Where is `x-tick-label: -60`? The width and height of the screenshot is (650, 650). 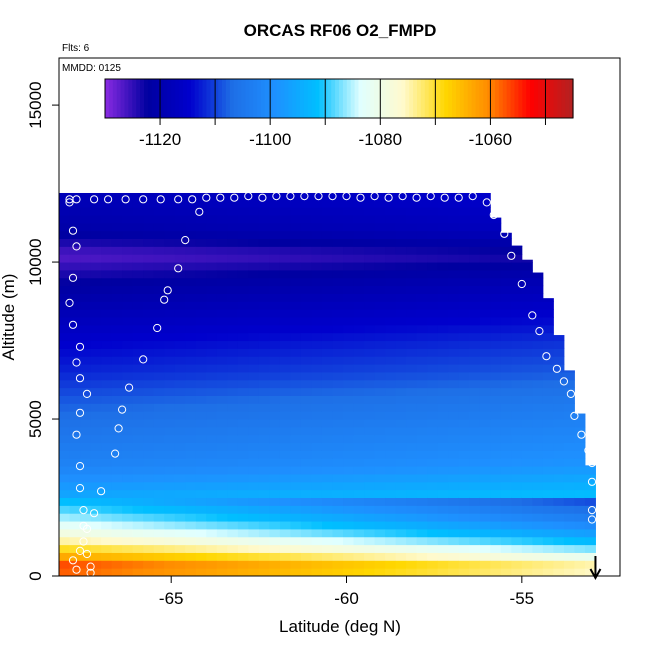 x-tick-label: -60 is located at coordinates (346, 598).